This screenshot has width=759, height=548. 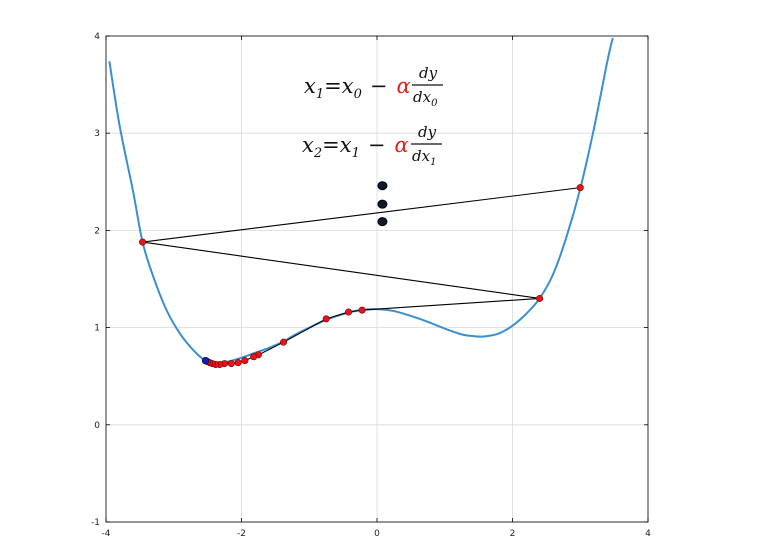 I want to click on eq2-lhs-sub: 2, so click(x=317, y=153).